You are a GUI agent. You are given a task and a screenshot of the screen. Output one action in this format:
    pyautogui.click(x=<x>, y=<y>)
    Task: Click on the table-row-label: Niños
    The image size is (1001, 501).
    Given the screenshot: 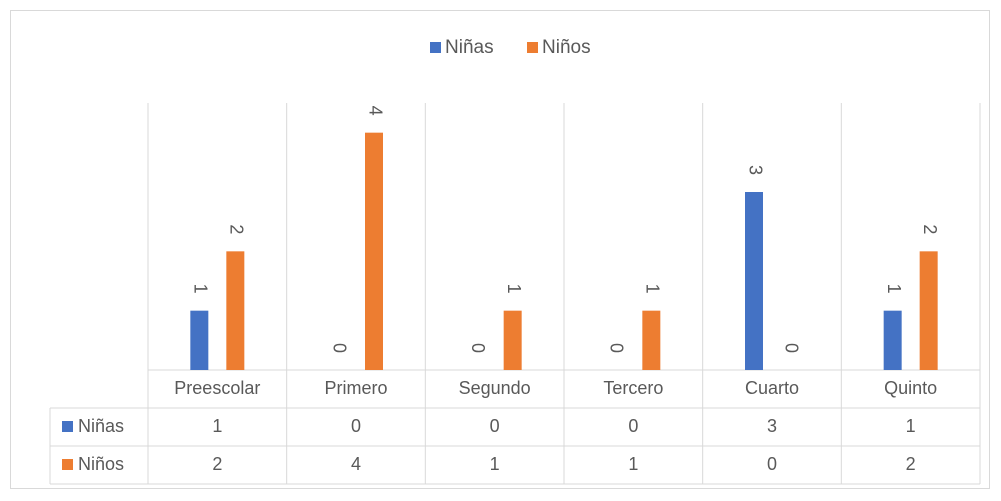 What is the action you would take?
    pyautogui.click(x=101, y=464)
    